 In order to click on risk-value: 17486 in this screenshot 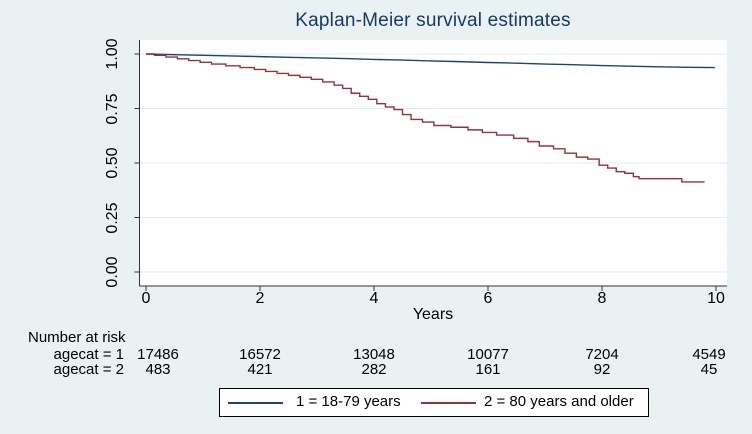, I will do `click(158, 354)`.